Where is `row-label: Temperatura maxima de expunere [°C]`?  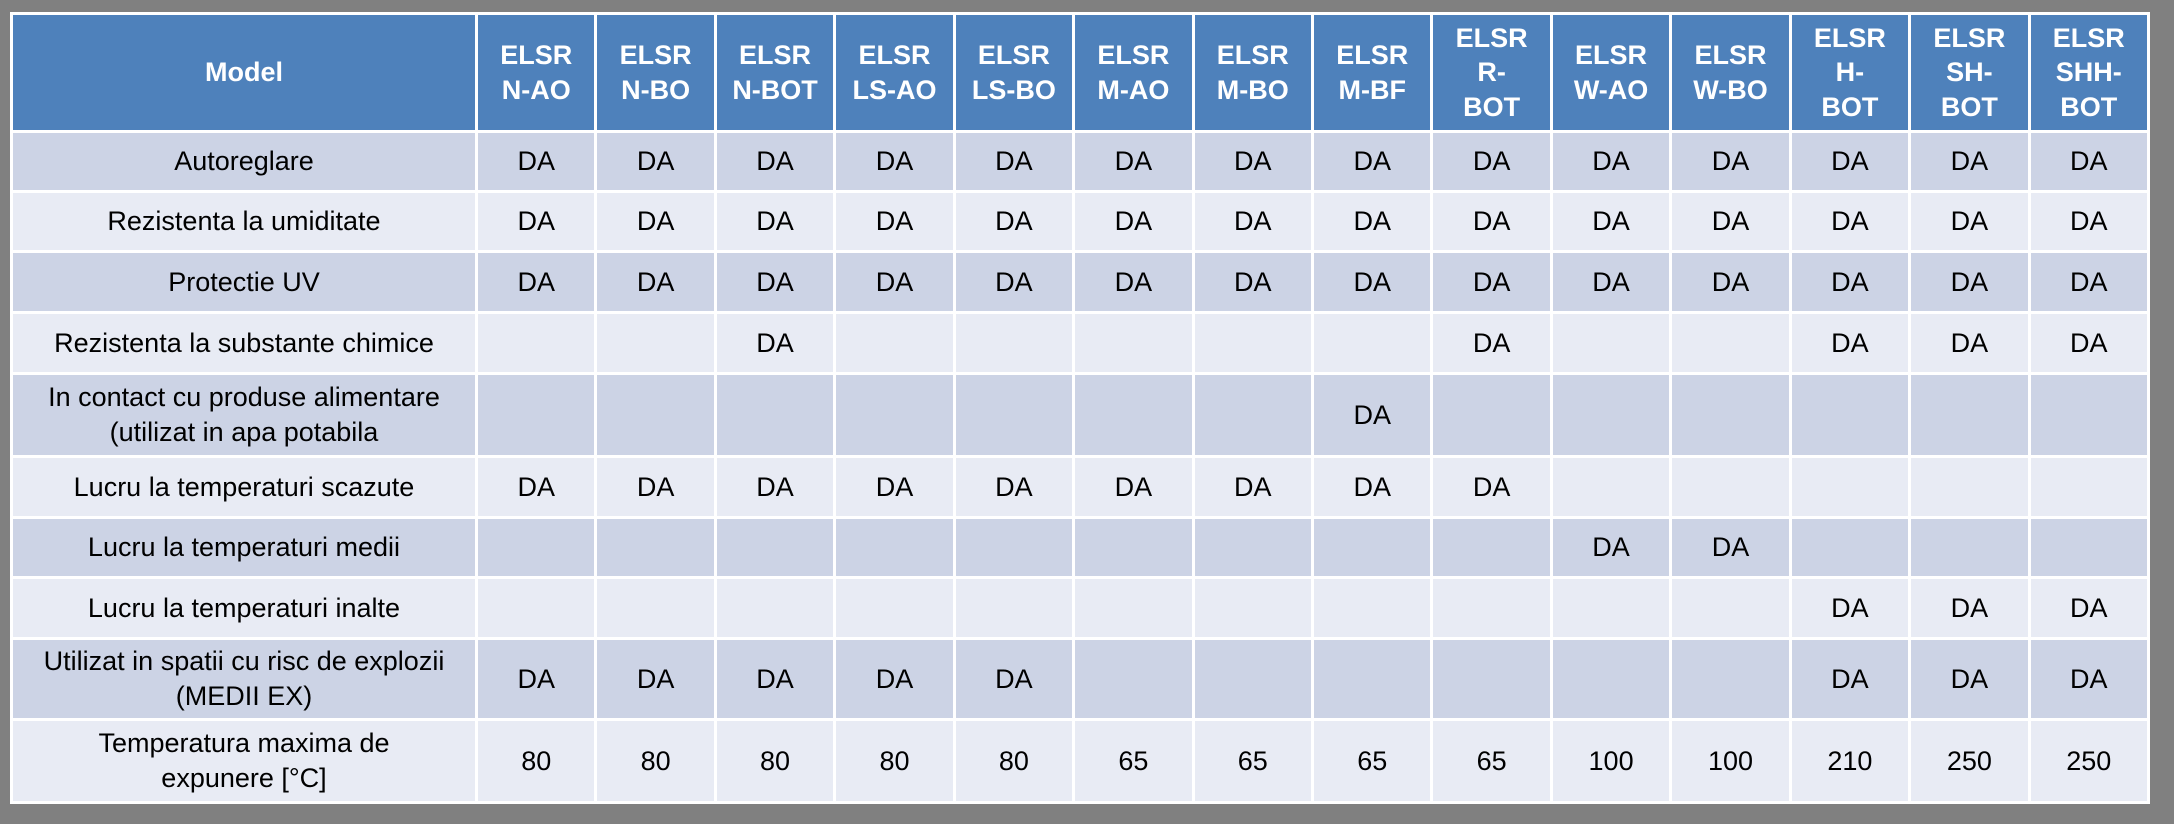 row-label: Temperatura maxima de expunere [°C] is located at coordinates (244, 761).